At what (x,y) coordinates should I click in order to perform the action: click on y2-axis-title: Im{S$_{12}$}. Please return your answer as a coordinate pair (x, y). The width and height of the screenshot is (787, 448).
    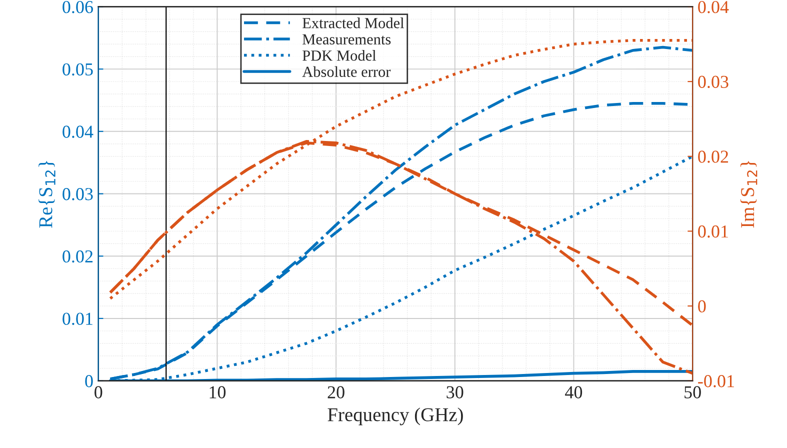
    Looking at the image, I should click on (749, 194).